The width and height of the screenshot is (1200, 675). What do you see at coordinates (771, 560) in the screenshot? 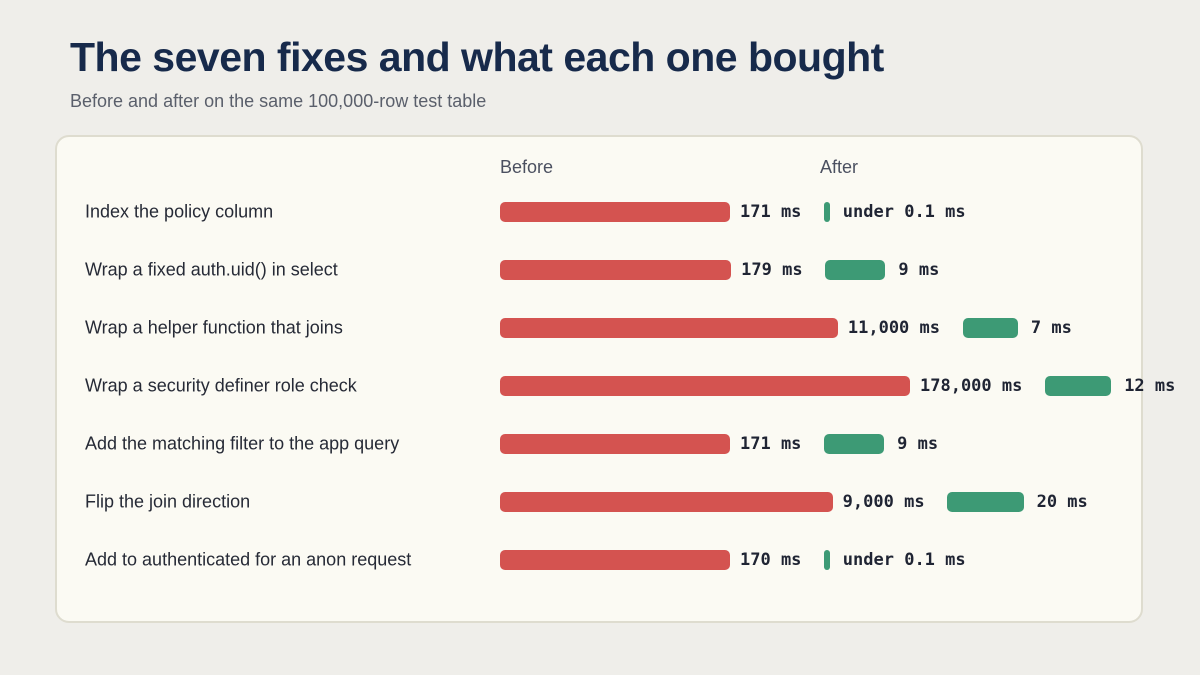
I see `before-value-label: 170 ms` at bounding box center [771, 560].